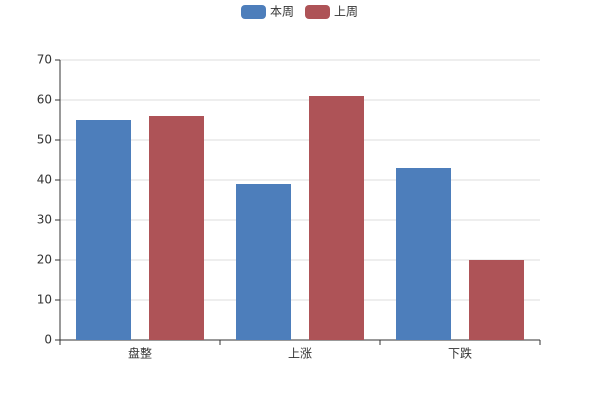  What do you see at coordinates (48, 340) in the screenshot?
I see `y-tick-label: 0` at bounding box center [48, 340].